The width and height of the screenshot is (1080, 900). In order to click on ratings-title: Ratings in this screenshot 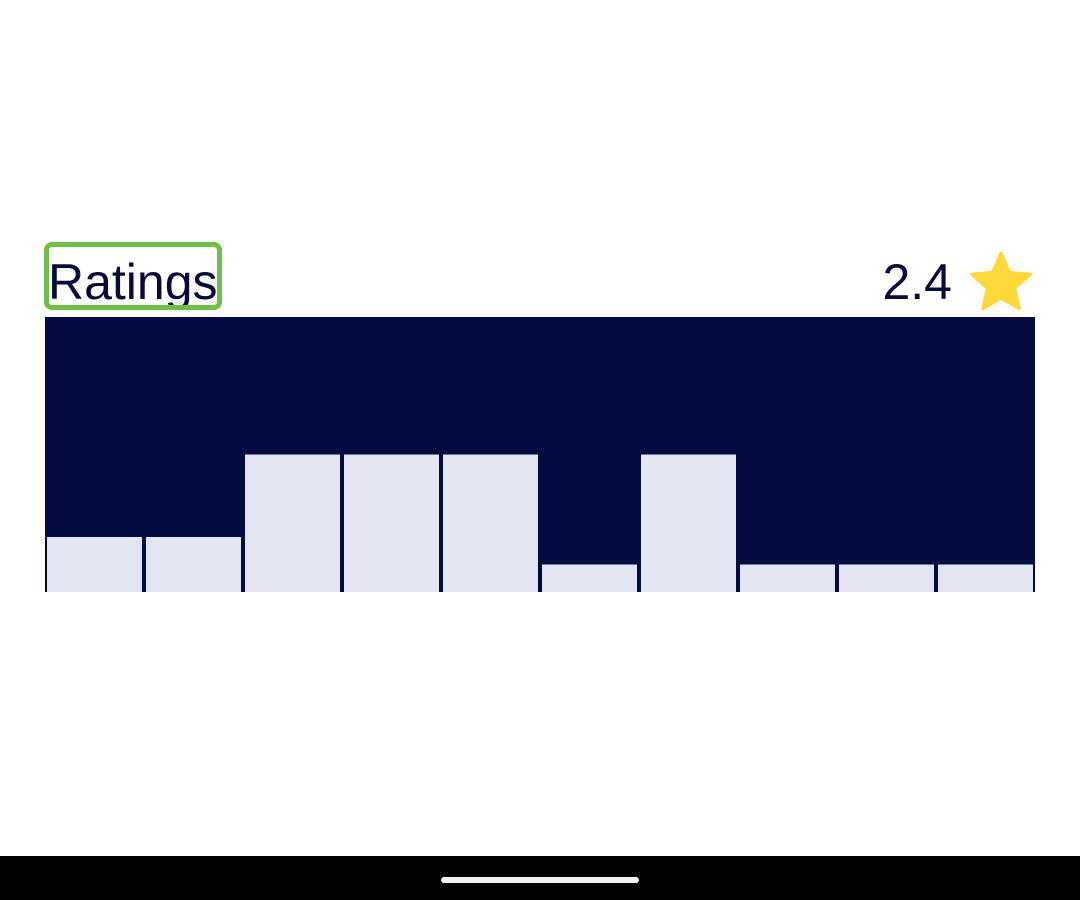, I will do `click(133, 282)`.